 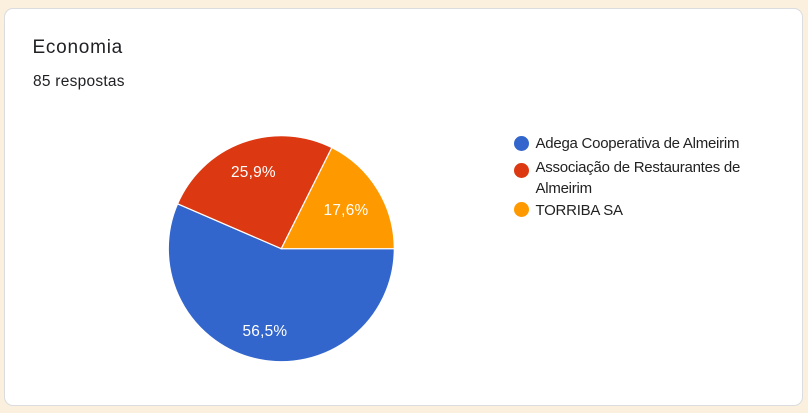 I want to click on svg-text: 25,9%, so click(x=253, y=172).